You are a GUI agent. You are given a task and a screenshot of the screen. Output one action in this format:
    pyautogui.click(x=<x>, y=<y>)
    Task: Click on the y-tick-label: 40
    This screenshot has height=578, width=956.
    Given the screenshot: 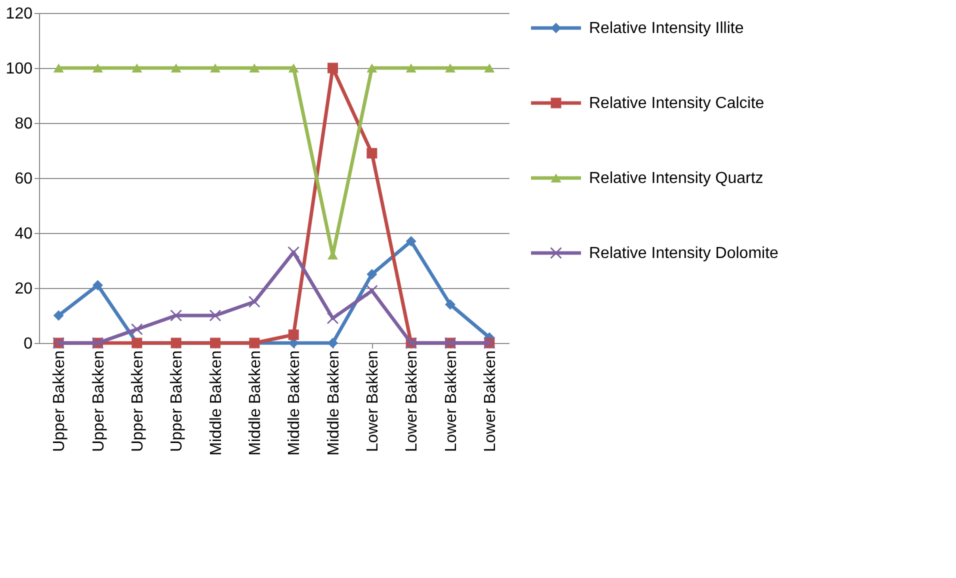 What is the action you would take?
    pyautogui.click(x=23, y=234)
    